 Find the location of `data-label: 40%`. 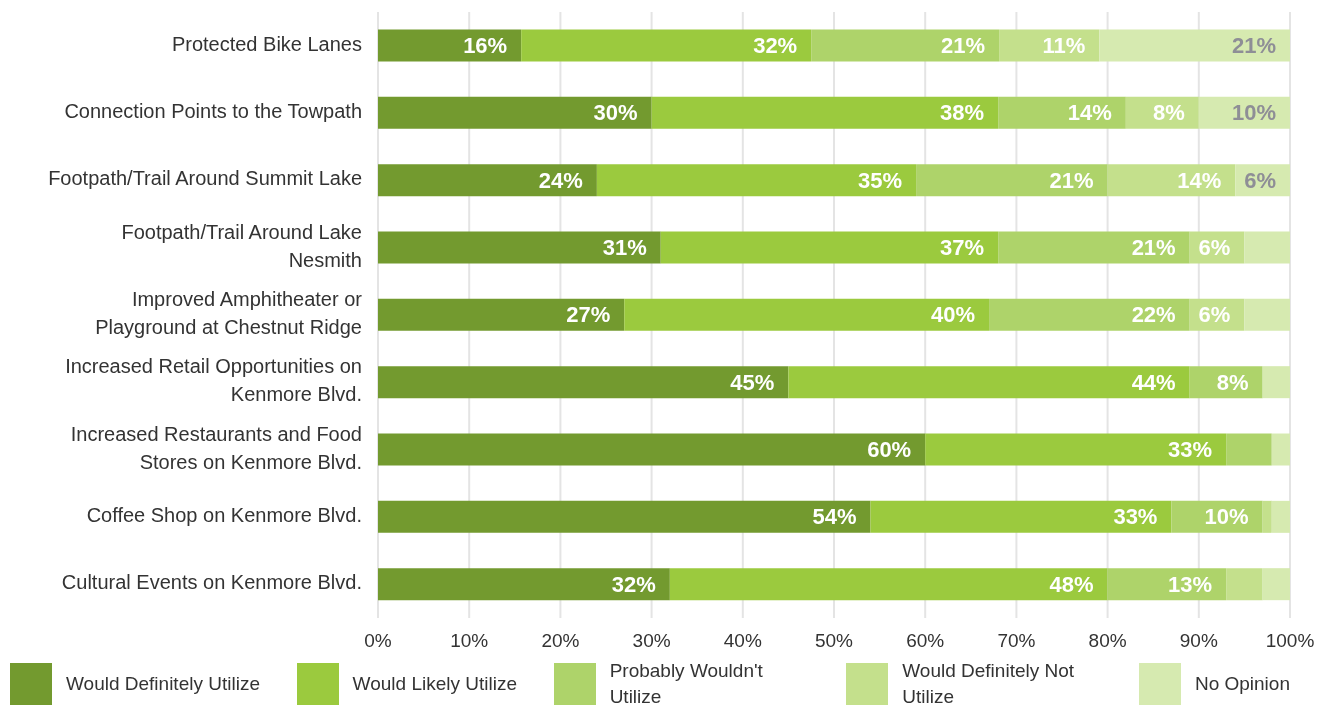

data-label: 40% is located at coordinates (953, 315).